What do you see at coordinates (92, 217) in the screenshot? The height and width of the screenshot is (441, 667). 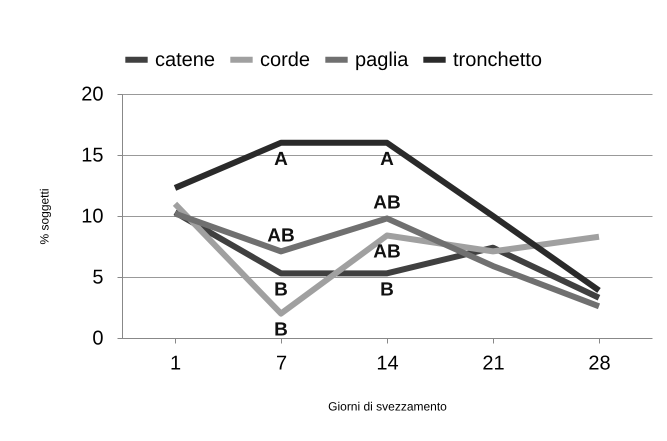 I see `y-tick-label: 10` at bounding box center [92, 217].